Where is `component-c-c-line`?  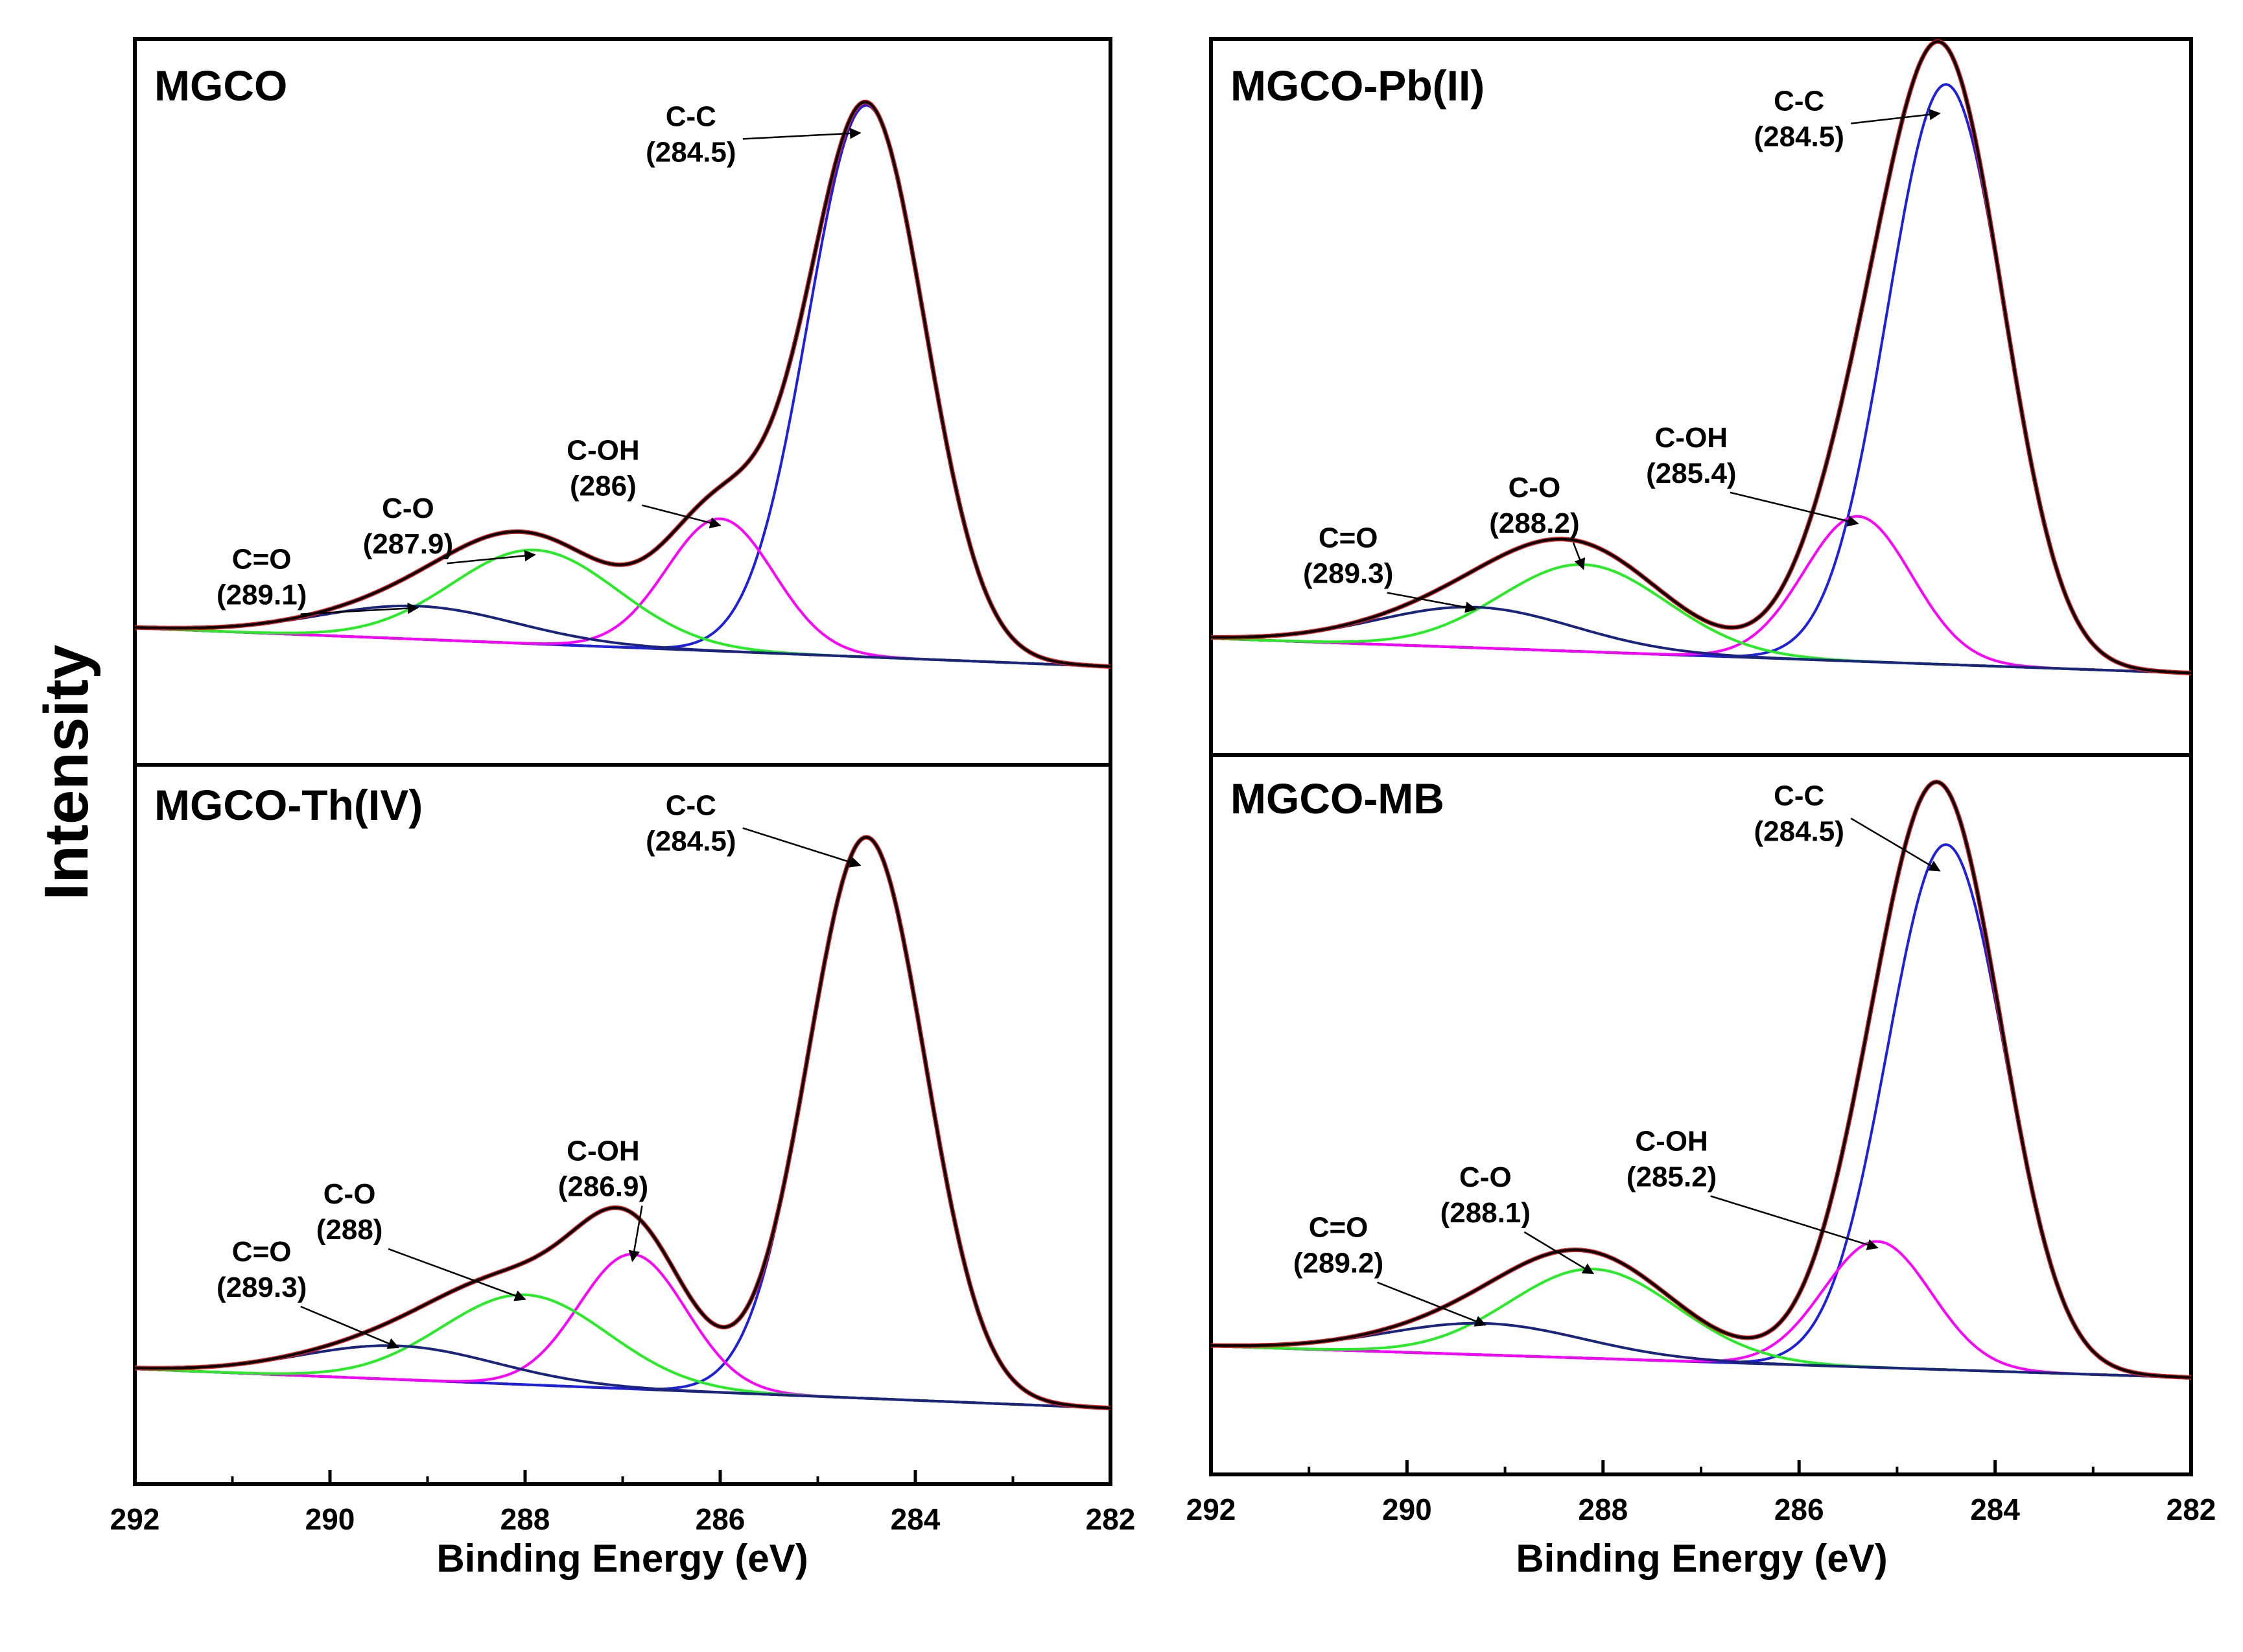 component-c-c-line is located at coordinates (1701, 1111).